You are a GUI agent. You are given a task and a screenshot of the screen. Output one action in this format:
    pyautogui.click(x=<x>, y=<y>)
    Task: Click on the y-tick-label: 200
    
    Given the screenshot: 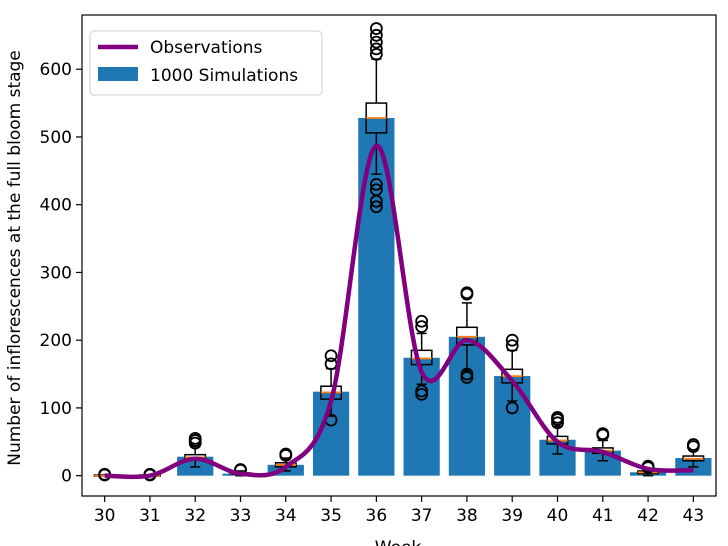 What is the action you would take?
    pyautogui.click(x=56, y=341)
    